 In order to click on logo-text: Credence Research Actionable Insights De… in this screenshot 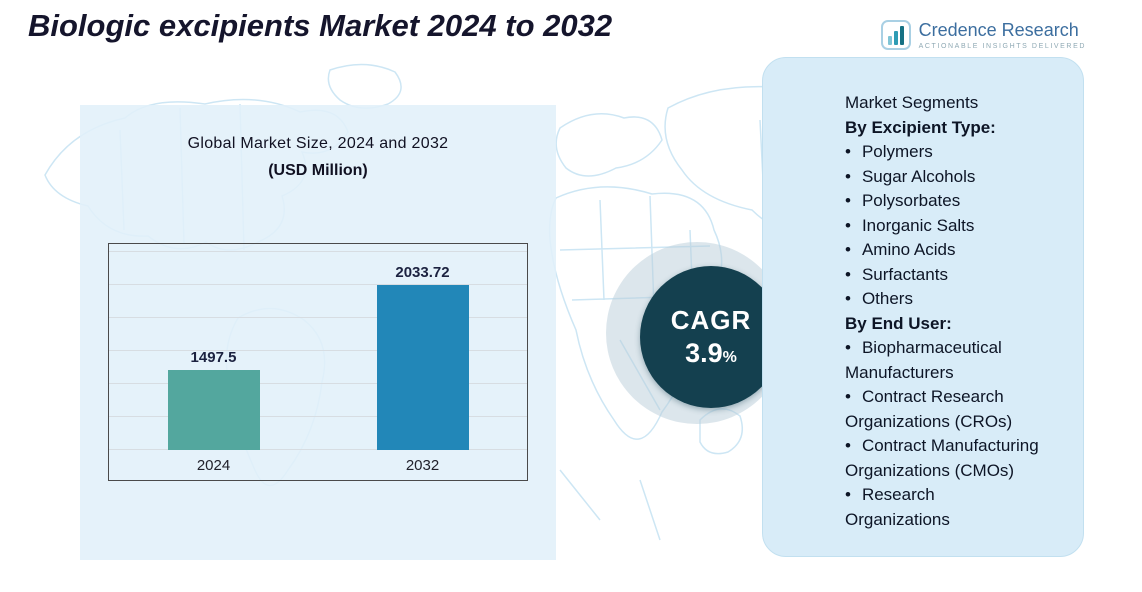, I will do `click(1002, 35)`.